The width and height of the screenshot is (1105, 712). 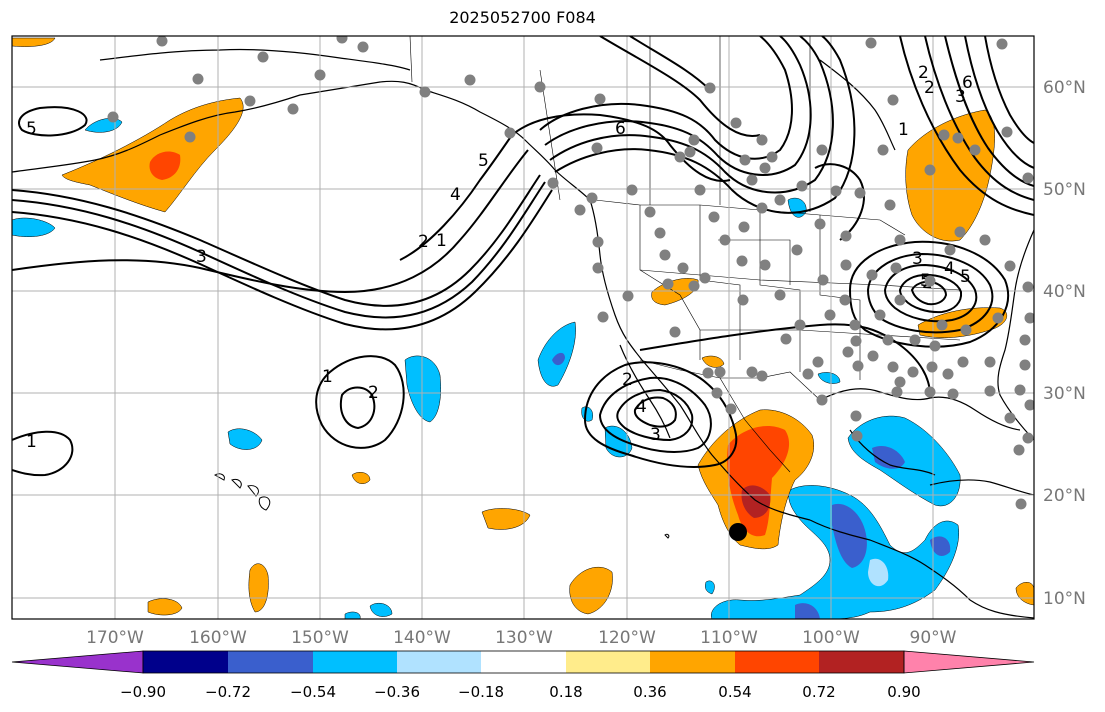 I want to click on contour-1-pacific, so click(x=360, y=402).